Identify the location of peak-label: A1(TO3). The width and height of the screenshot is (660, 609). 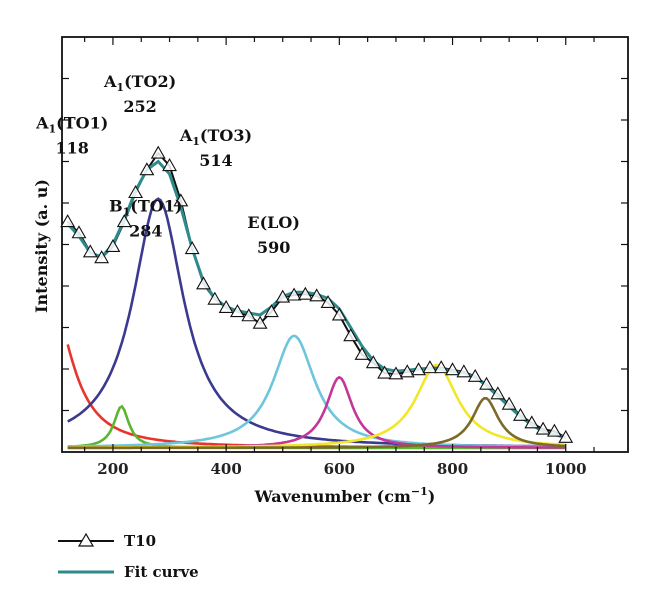
(215, 137).